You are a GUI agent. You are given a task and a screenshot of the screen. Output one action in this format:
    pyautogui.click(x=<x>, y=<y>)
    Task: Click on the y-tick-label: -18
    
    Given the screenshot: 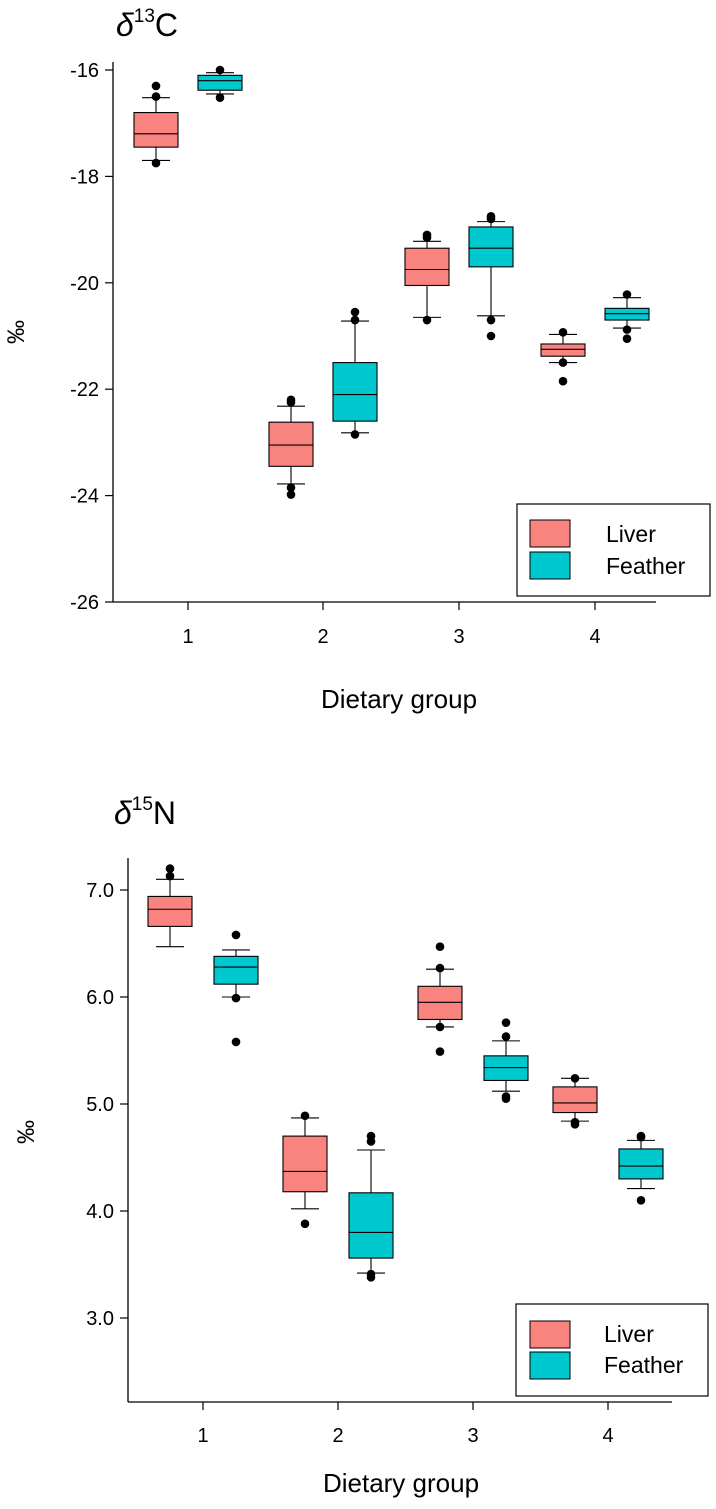 What is the action you would take?
    pyautogui.click(x=84, y=177)
    